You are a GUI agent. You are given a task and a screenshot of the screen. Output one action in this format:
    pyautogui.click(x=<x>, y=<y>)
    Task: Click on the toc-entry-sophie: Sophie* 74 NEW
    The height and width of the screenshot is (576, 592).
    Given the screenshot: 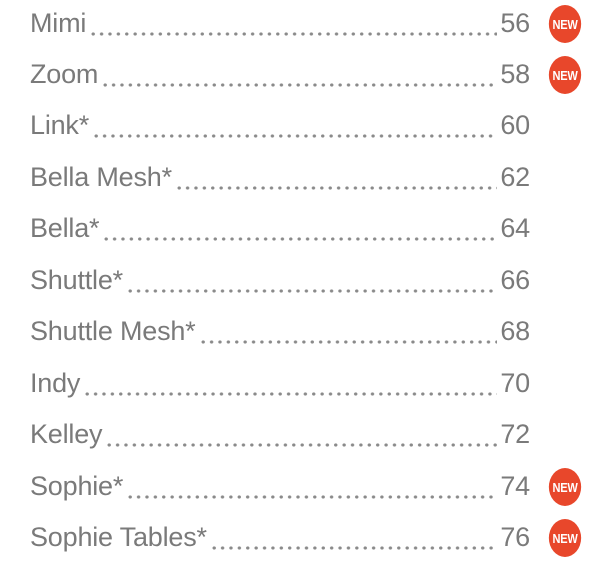 What is the action you would take?
    pyautogui.click(x=310, y=486)
    